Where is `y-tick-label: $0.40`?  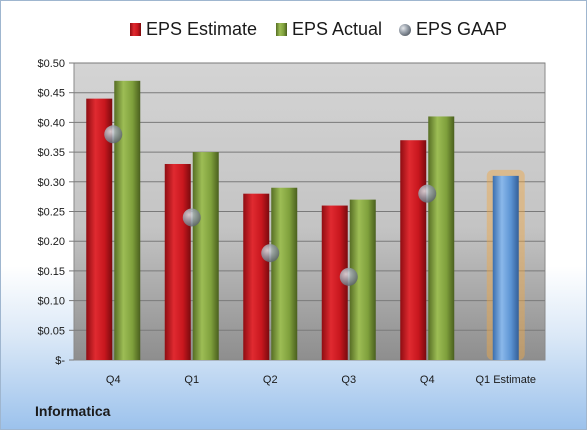
y-tick-label: $0.40 is located at coordinates (51, 123).